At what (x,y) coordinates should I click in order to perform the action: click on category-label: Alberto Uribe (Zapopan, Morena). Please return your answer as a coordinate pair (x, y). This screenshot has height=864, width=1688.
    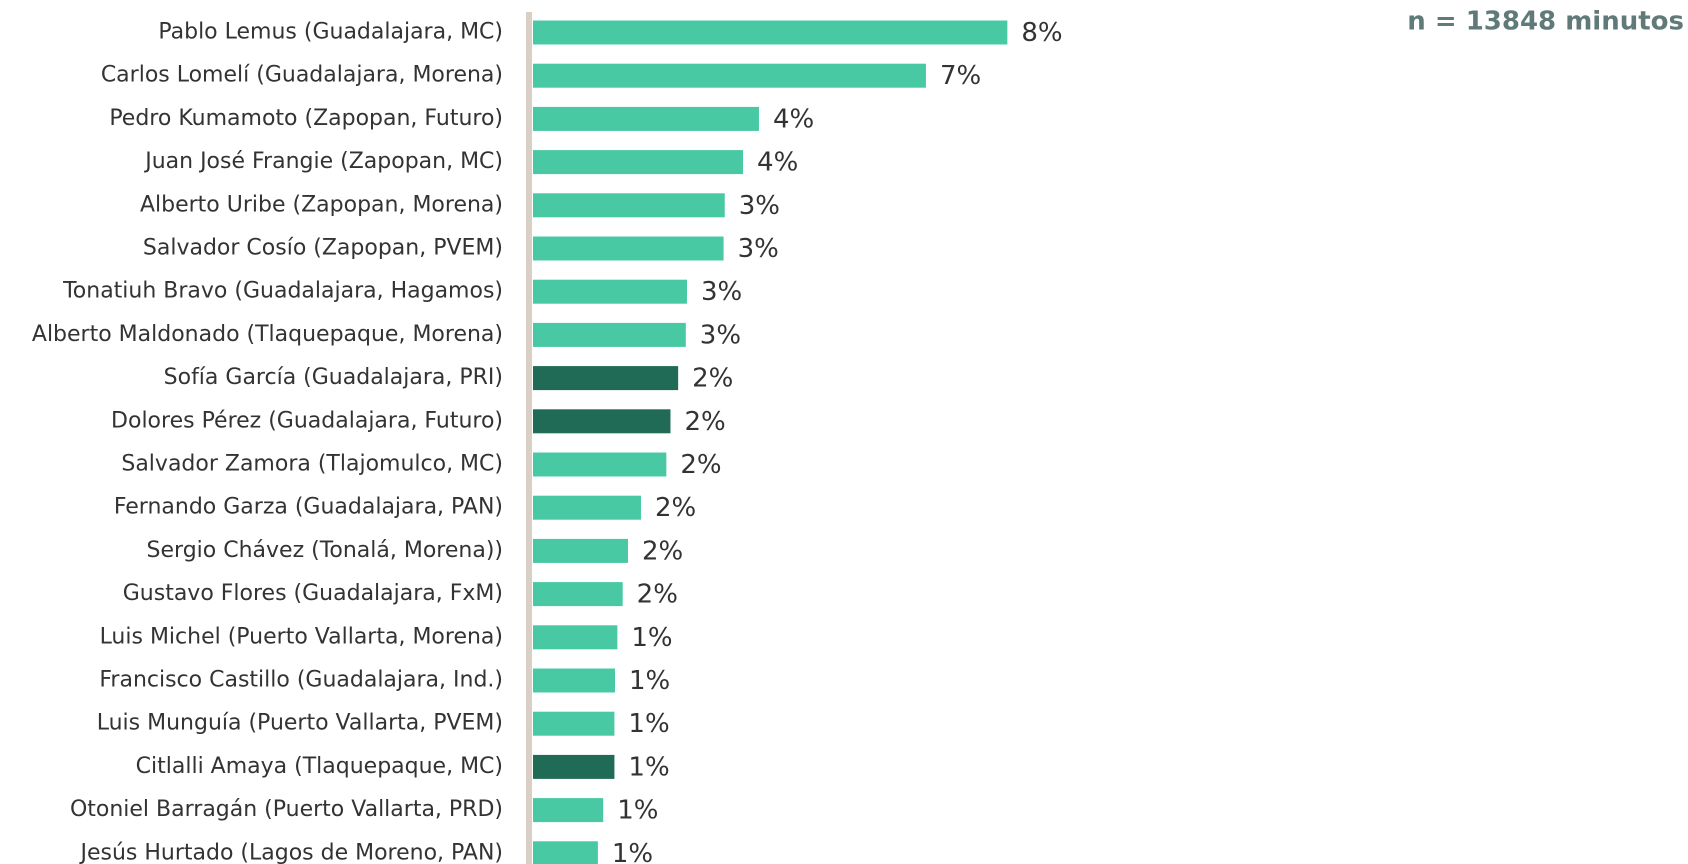
    Looking at the image, I should click on (321, 204).